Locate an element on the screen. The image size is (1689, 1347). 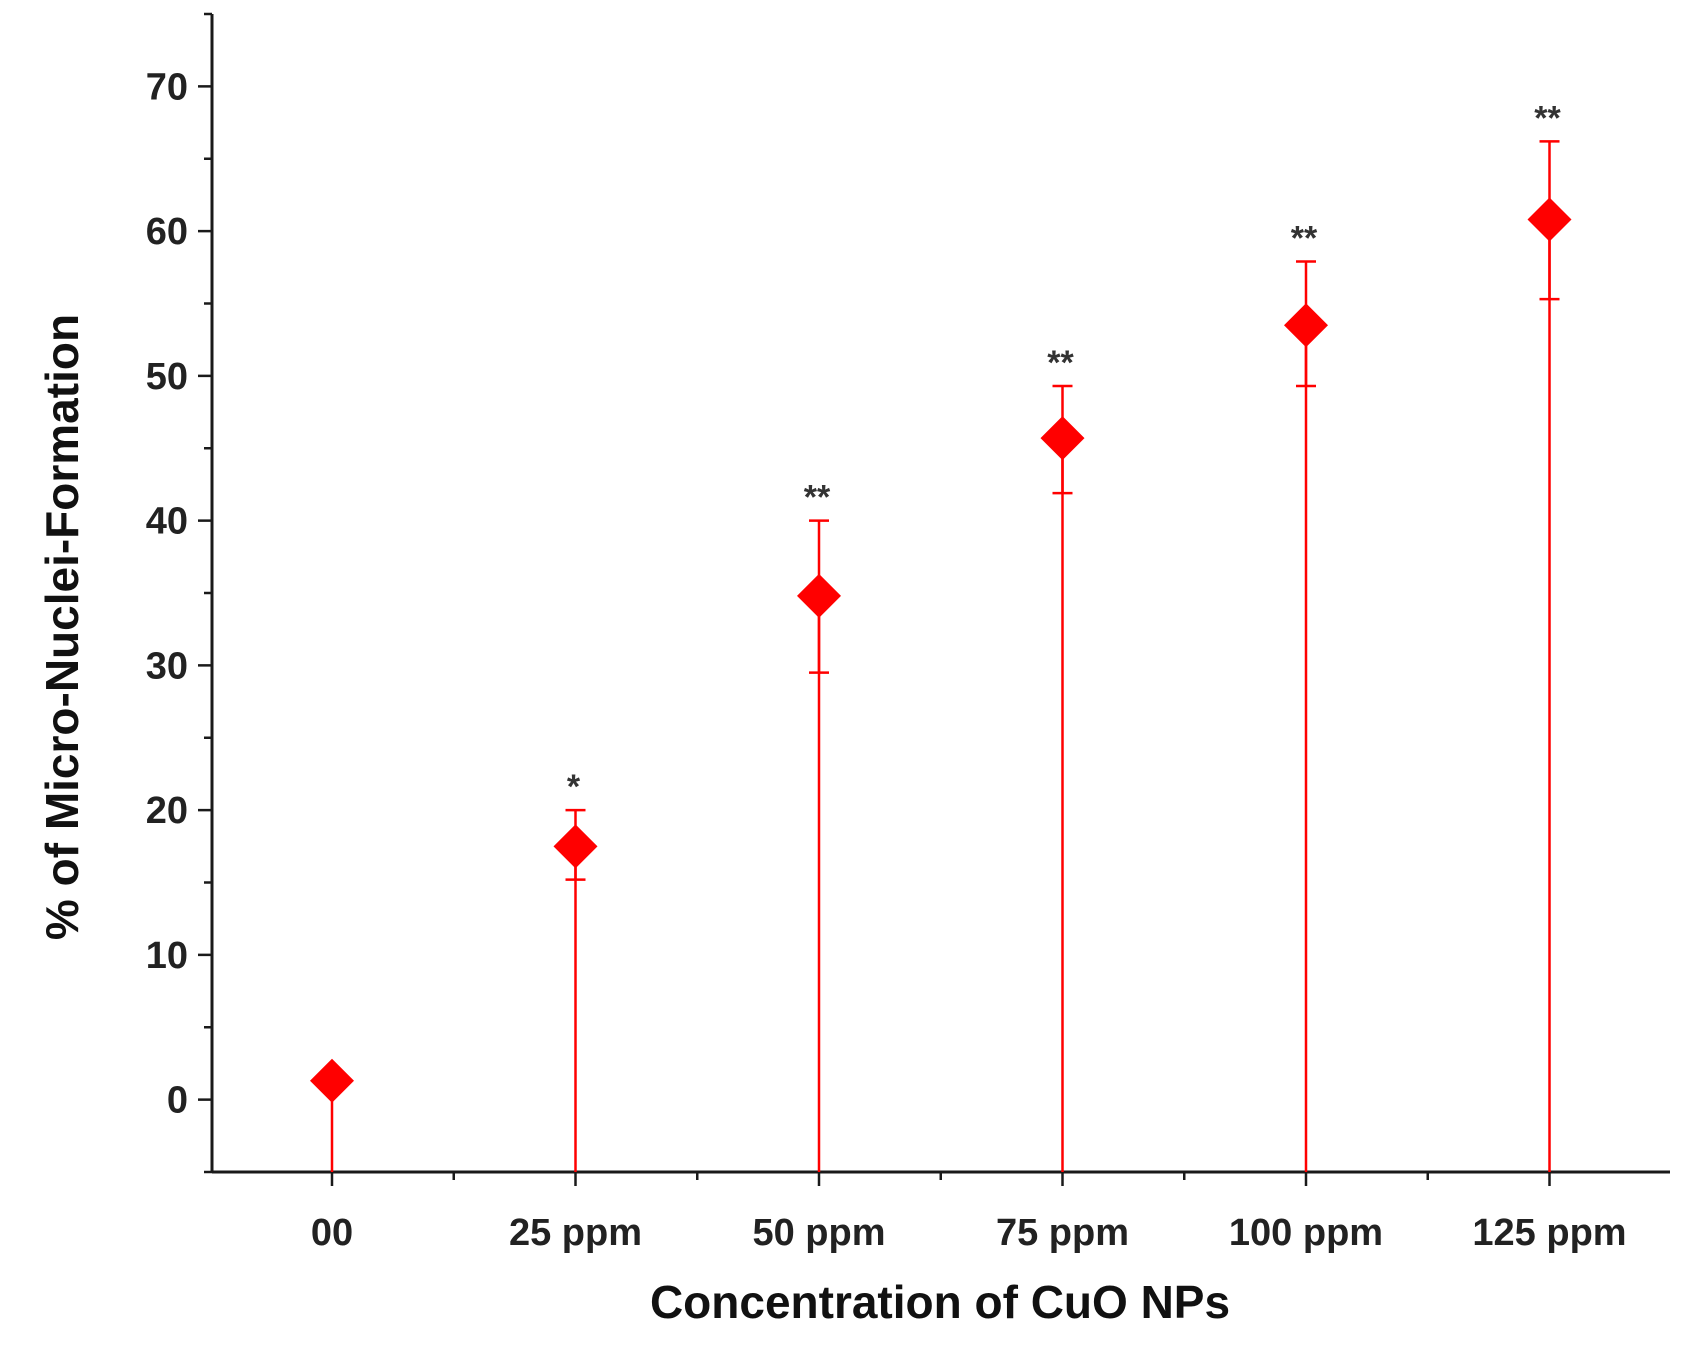
y-tick-label: 60 is located at coordinates (167, 232).